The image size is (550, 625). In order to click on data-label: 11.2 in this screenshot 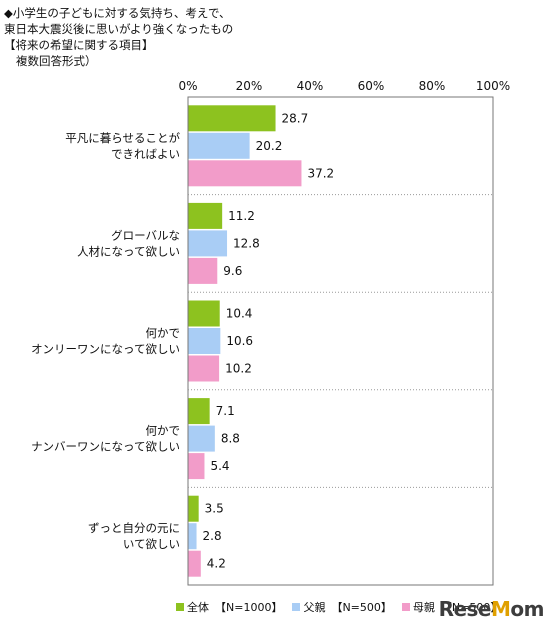, I will do `click(241, 216)`.